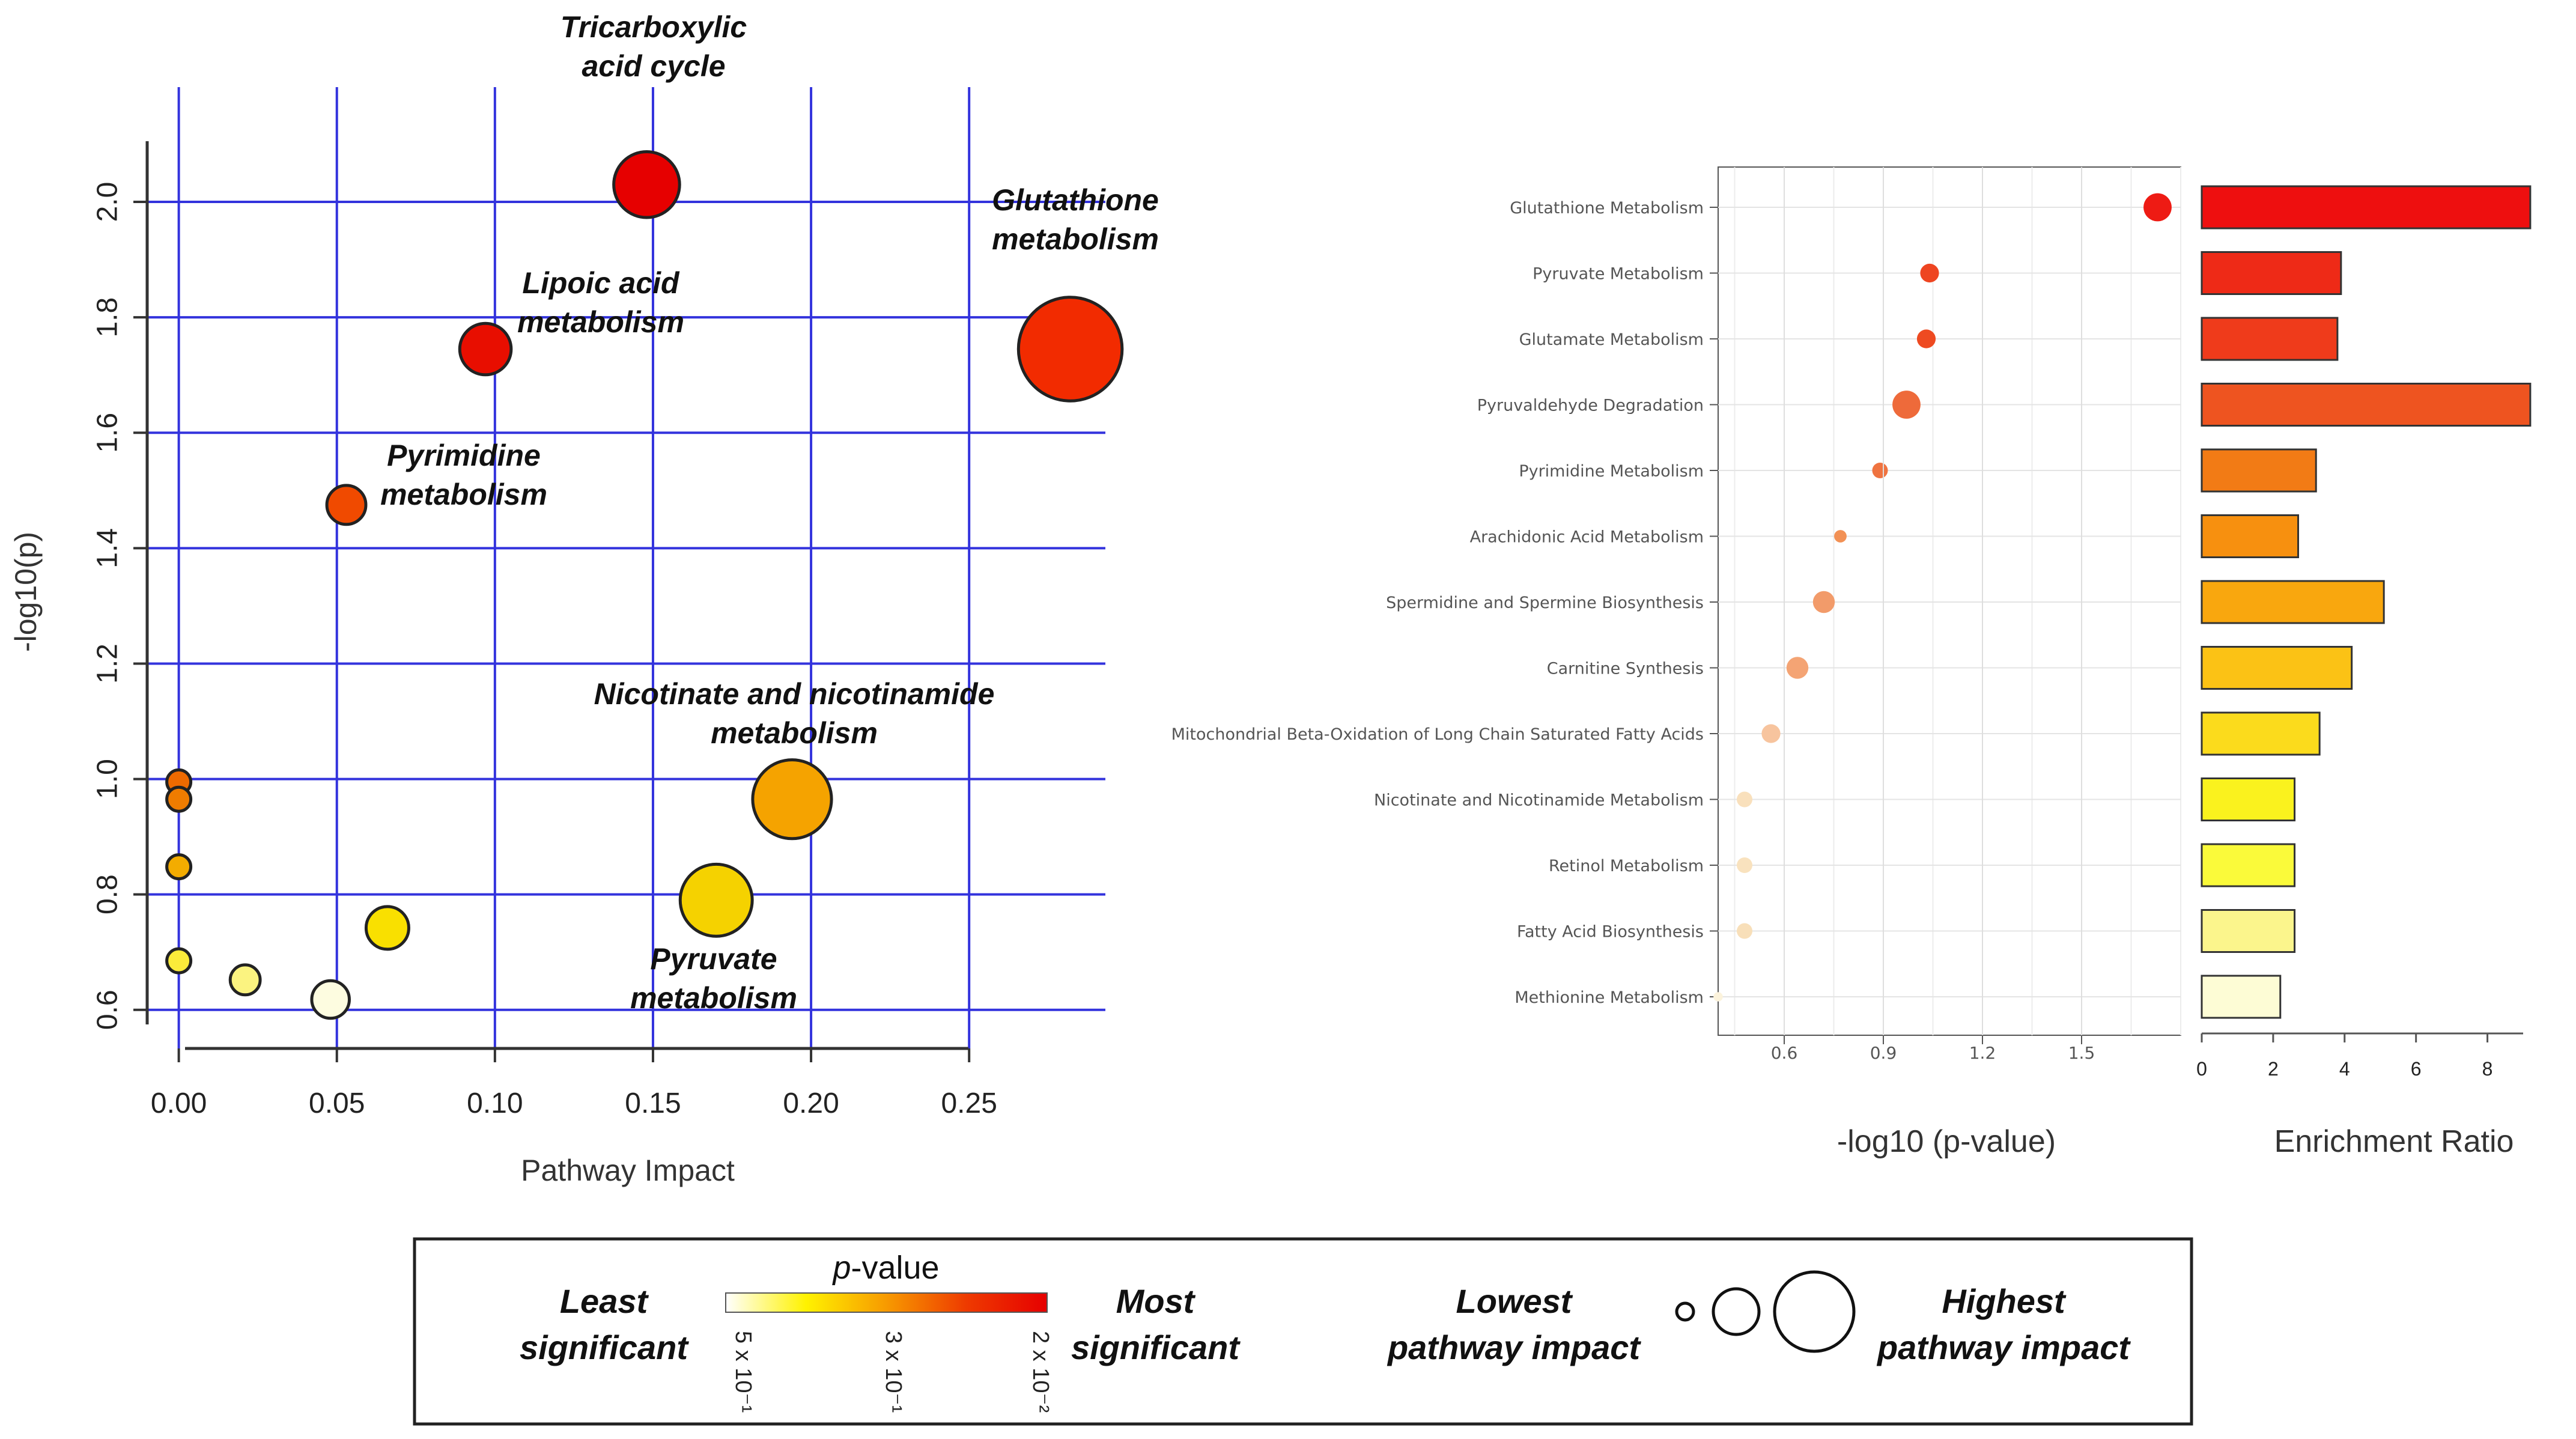 This screenshot has height=1439, width=2576. I want to click on mid-point-glutamate-metabolism, so click(1926, 338).